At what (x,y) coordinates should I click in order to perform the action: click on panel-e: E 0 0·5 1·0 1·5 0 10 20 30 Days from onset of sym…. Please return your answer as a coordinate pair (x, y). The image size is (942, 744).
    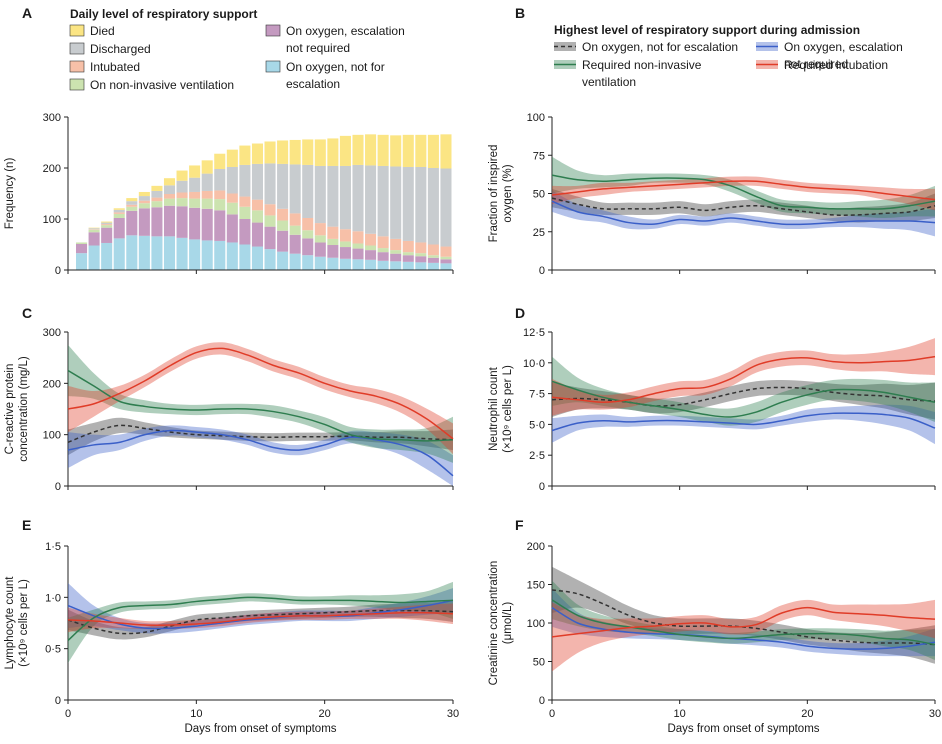
    Looking at the image, I should click on (231, 626).